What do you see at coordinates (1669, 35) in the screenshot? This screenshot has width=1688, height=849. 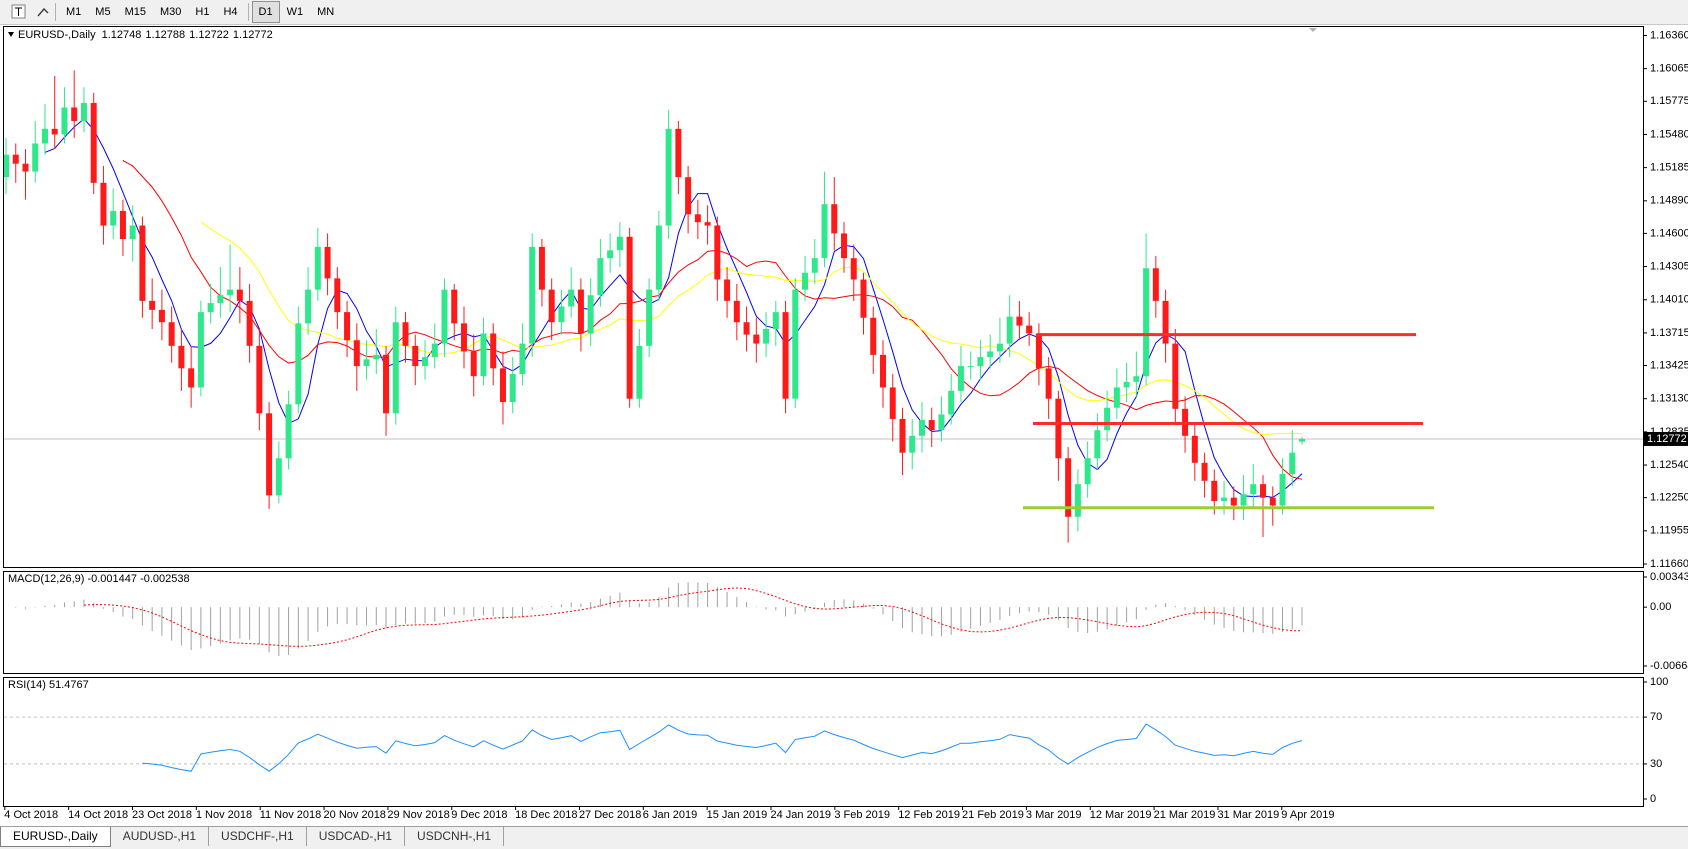 I see `y-tick-label: 1.16360` at bounding box center [1669, 35].